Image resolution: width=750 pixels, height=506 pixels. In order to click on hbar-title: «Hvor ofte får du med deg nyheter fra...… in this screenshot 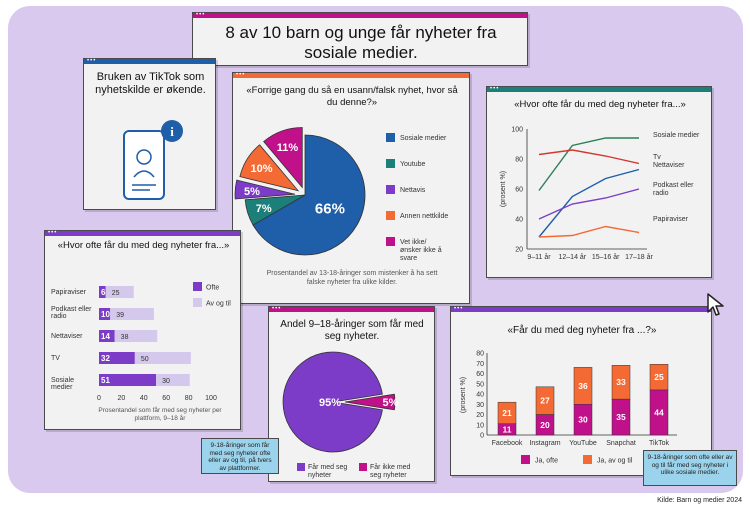, I will do `click(143, 245)`.